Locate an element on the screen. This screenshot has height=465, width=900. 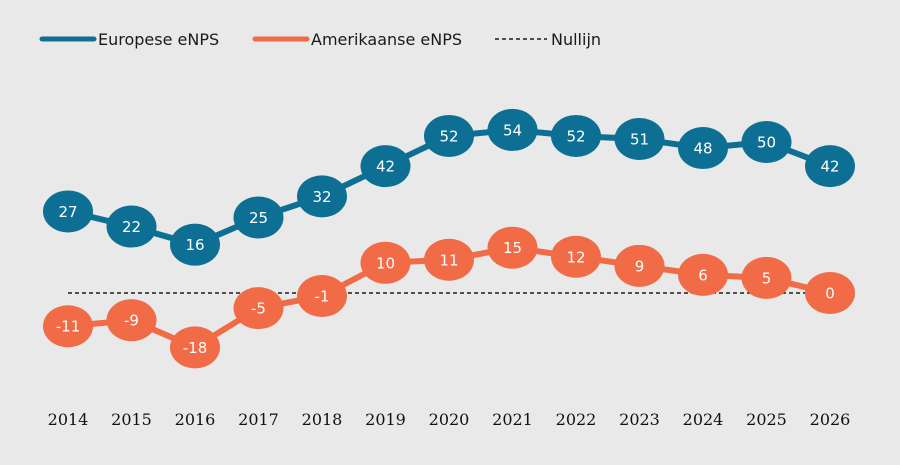
data-label: -9 is located at coordinates (131, 321).